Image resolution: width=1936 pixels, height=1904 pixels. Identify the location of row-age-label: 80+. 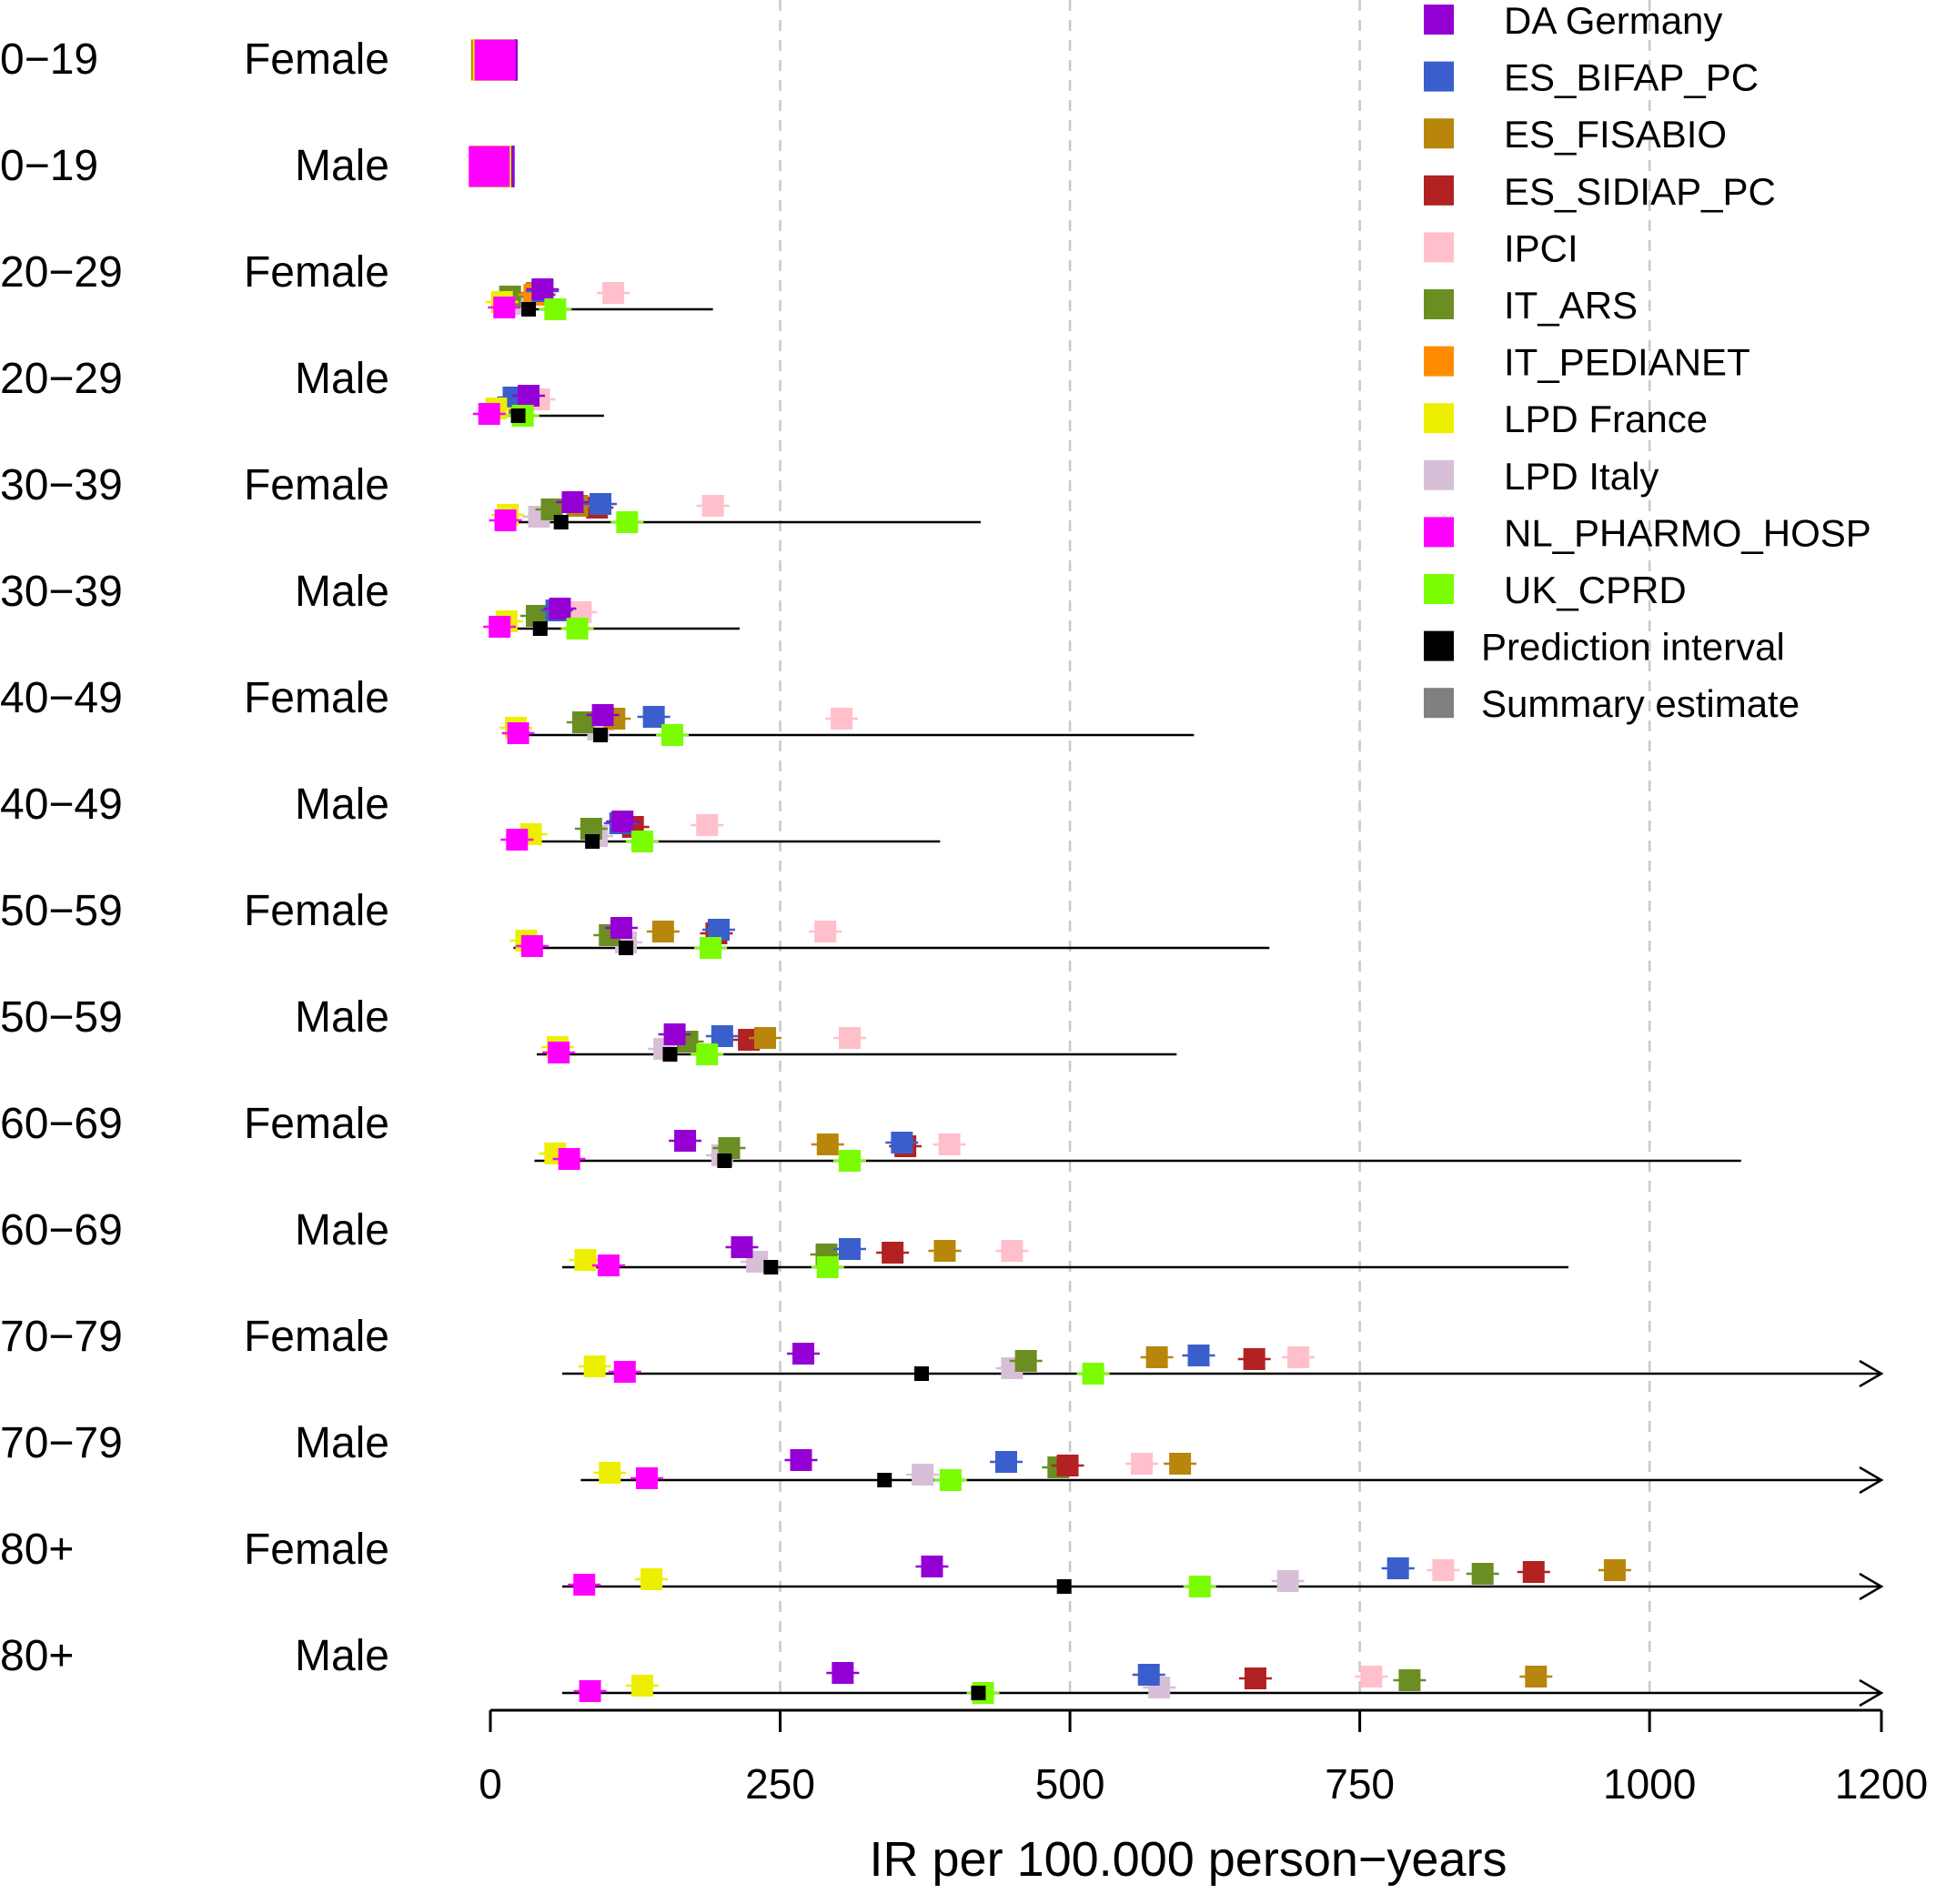
(37, 1550).